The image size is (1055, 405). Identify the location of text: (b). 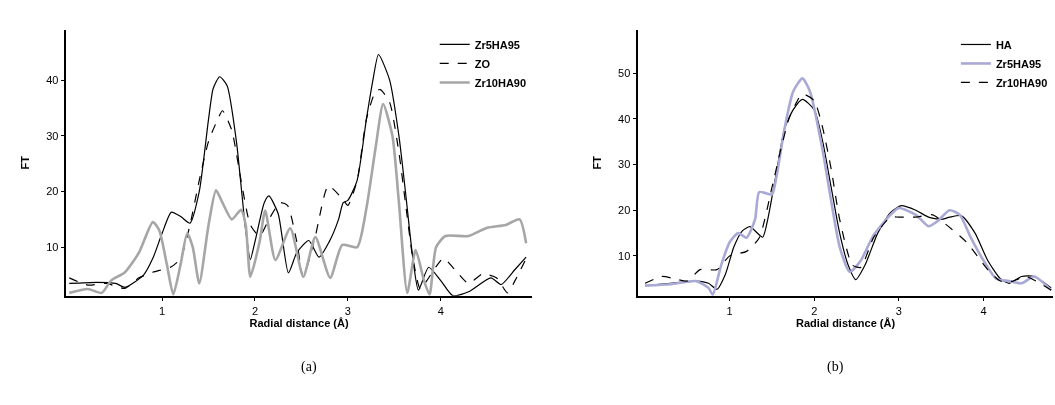
(835, 367).